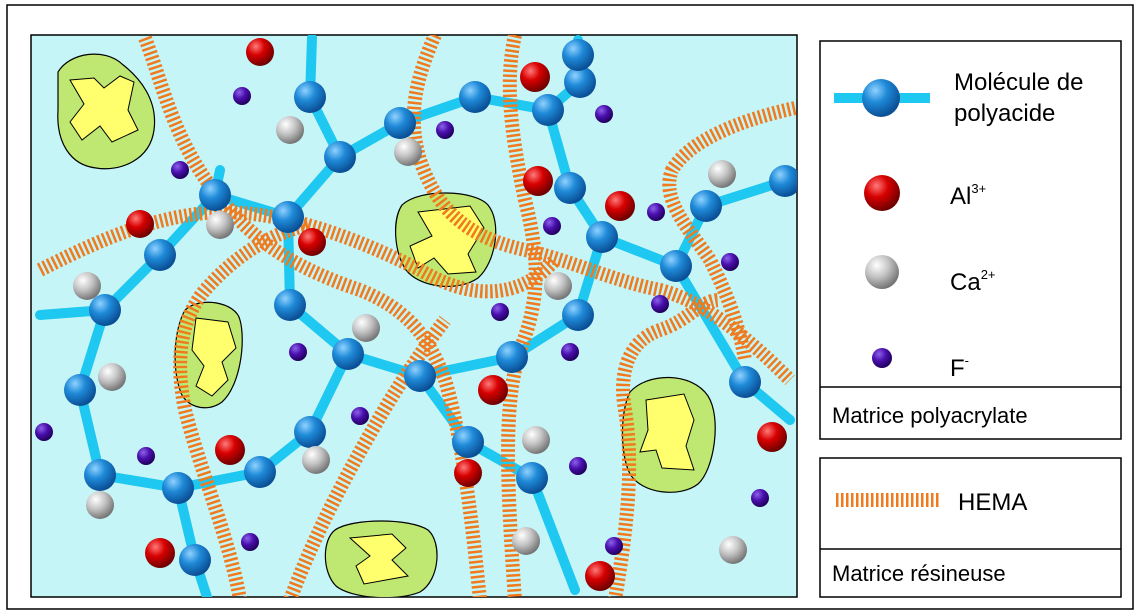  What do you see at coordinates (965, 282) in the screenshot?
I see `legend-ca-base: Ca` at bounding box center [965, 282].